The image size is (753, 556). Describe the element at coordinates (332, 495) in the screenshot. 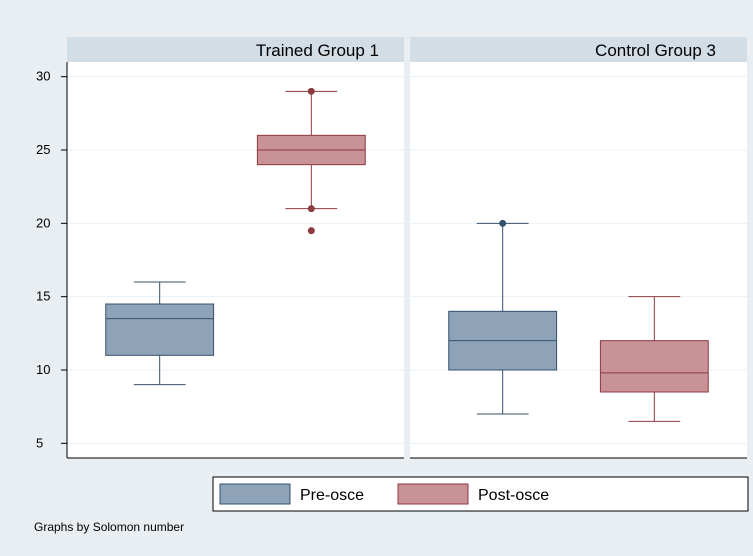

I see `legend-label-pre-osce: Pre-osce` at that location.